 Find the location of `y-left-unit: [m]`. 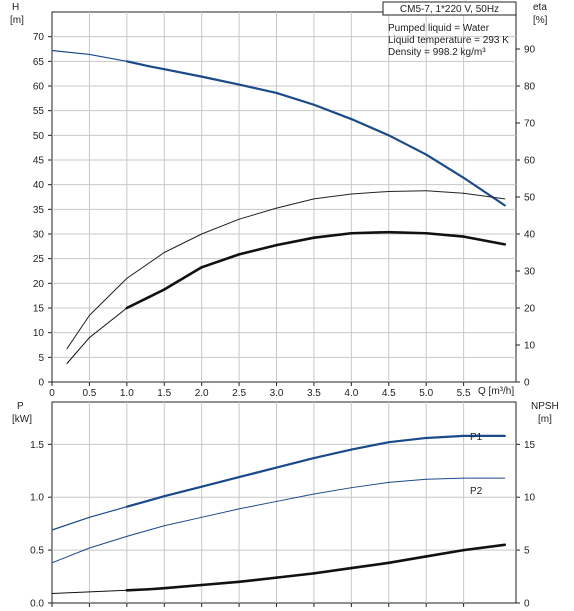

y-left-unit: [m] is located at coordinates (17, 20).